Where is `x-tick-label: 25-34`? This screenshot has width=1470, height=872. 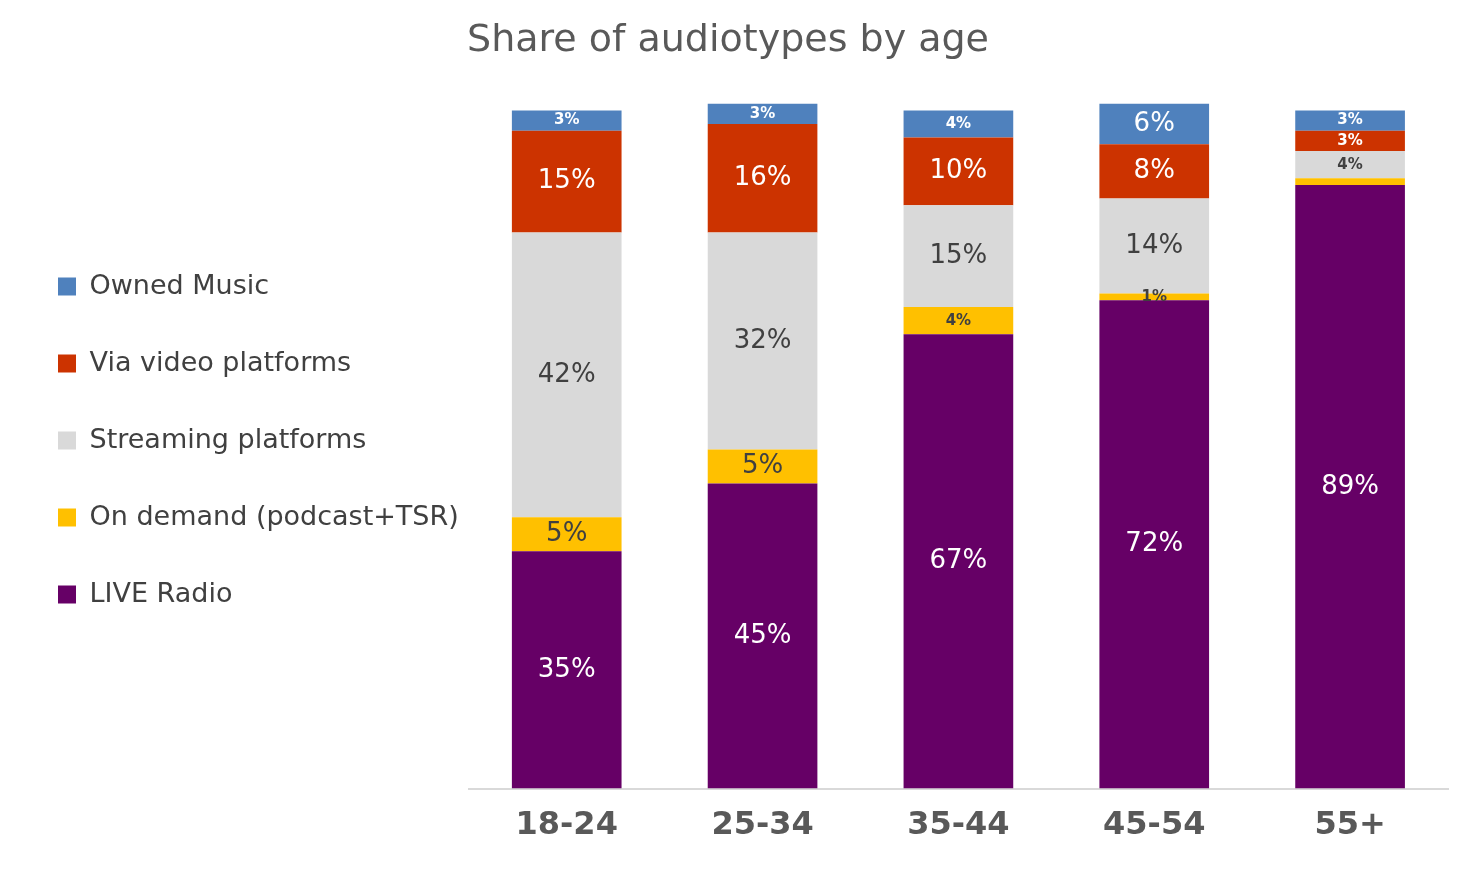
x-tick-label: 25-34 is located at coordinates (762, 823).